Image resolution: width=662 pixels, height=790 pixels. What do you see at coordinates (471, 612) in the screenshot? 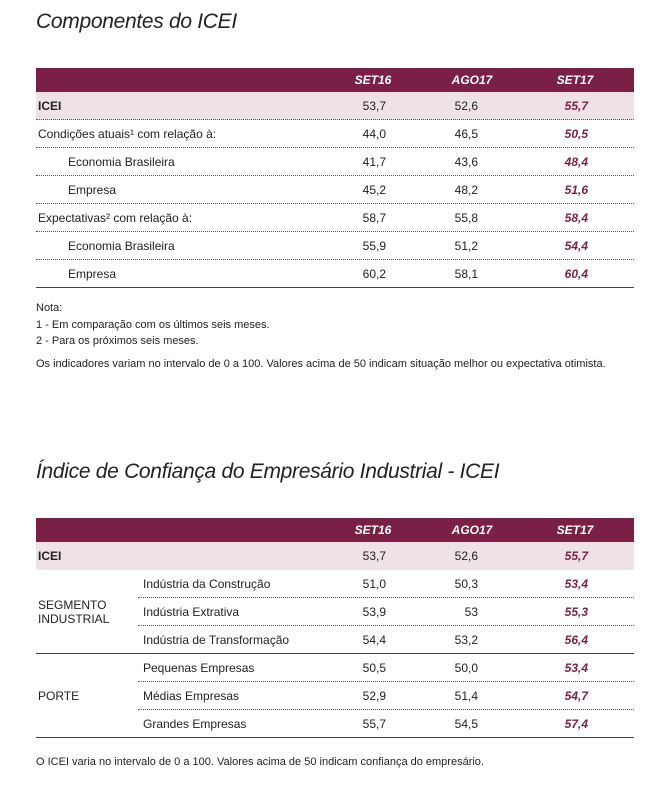
I see `cell-value: 53` at bounding box center [471, 612].